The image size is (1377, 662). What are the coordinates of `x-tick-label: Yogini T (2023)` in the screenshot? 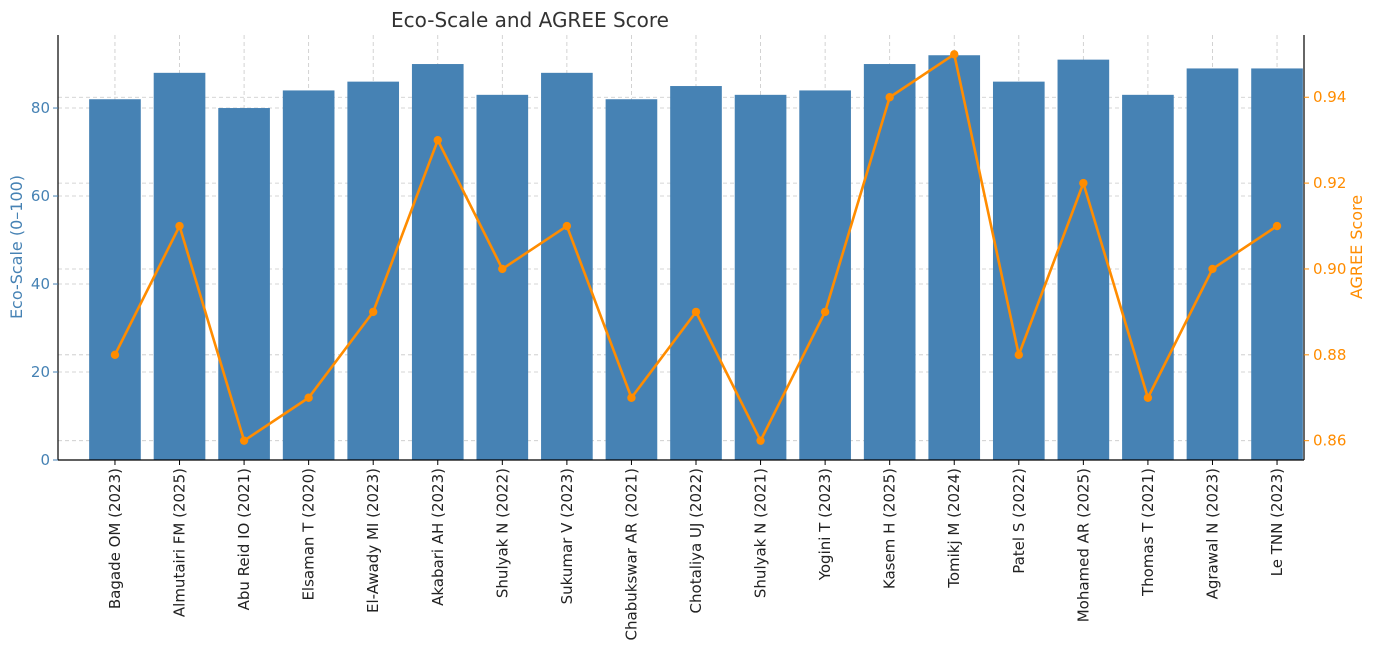 It's located at (825, 524).